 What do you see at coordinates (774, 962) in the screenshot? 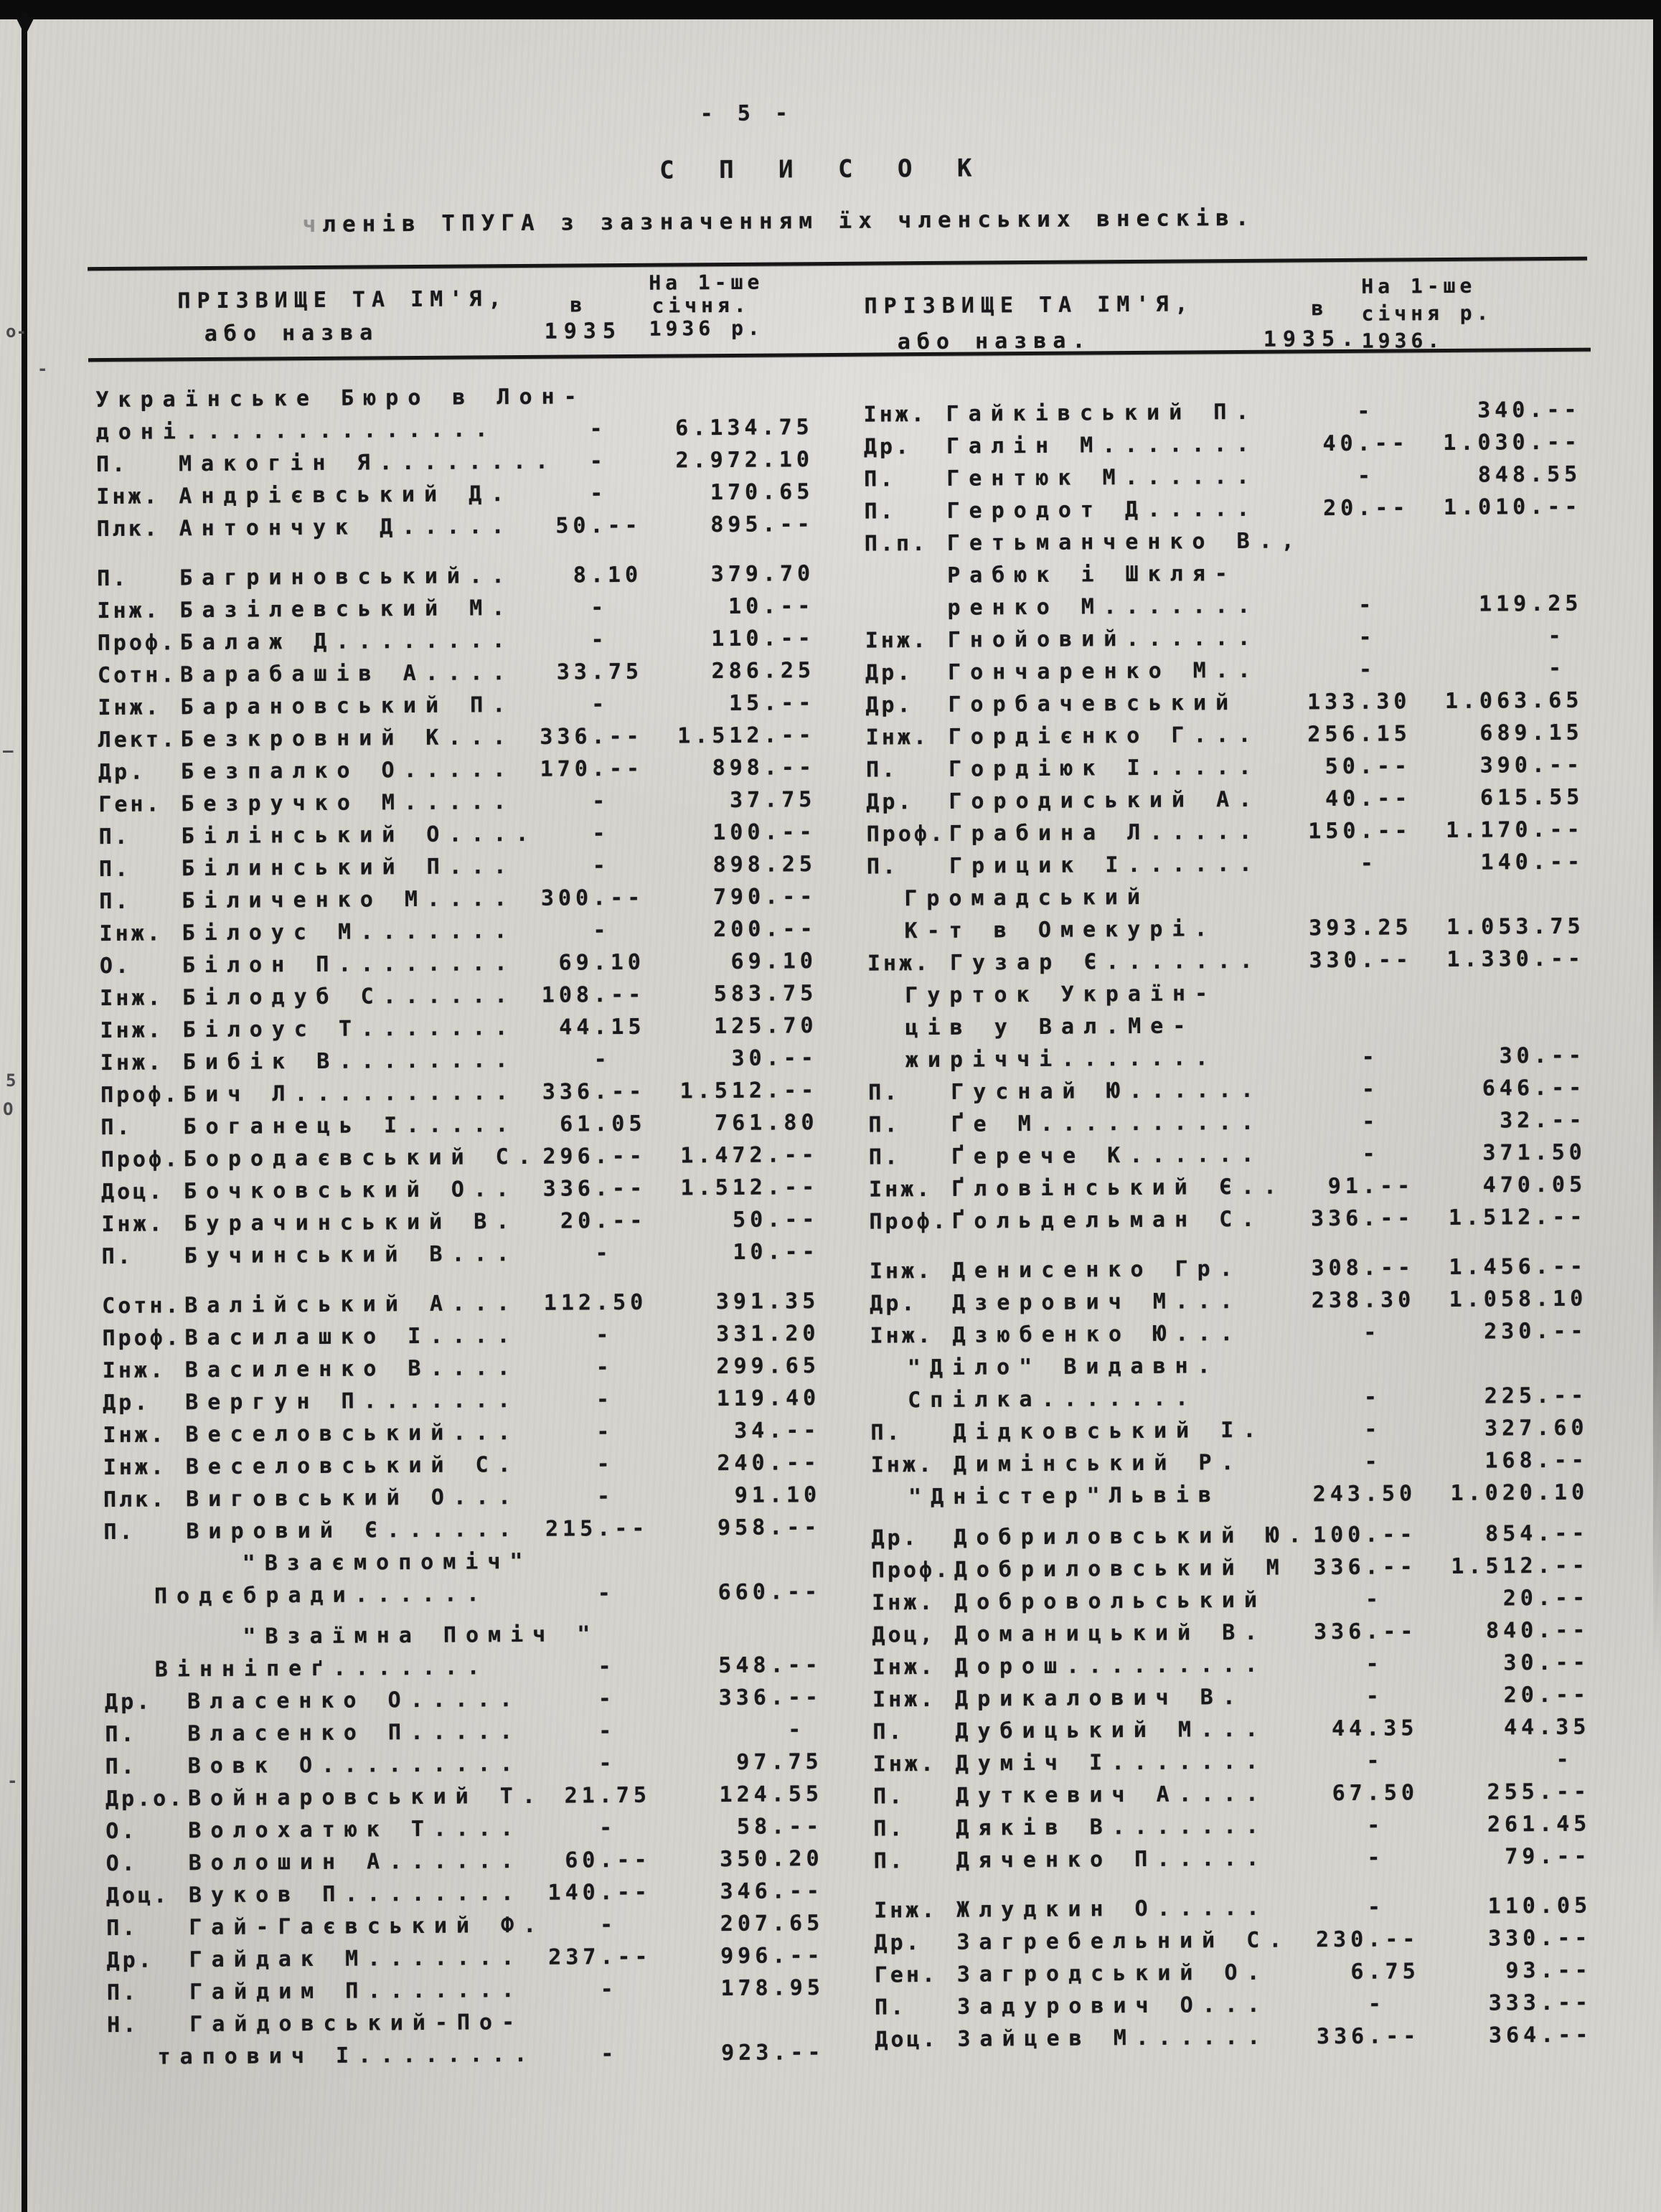
I see `amount-1936: 69.10` at bounding box center [774, 962].